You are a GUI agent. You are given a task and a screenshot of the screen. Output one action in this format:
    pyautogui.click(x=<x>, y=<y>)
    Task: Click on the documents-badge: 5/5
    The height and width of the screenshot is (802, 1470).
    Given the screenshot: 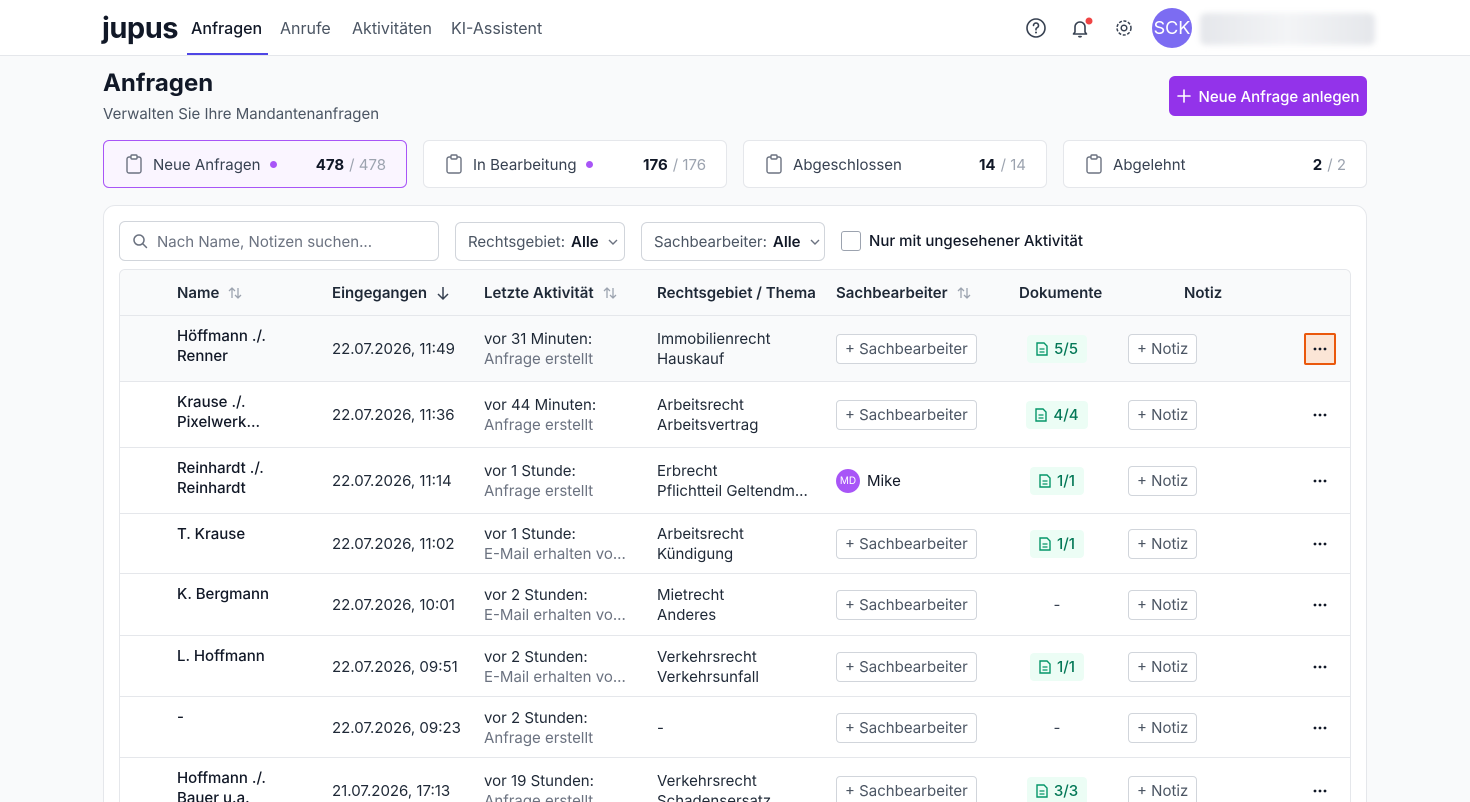 What is the action you would take?
    pyautogui.click(x=1057, y=349)
    